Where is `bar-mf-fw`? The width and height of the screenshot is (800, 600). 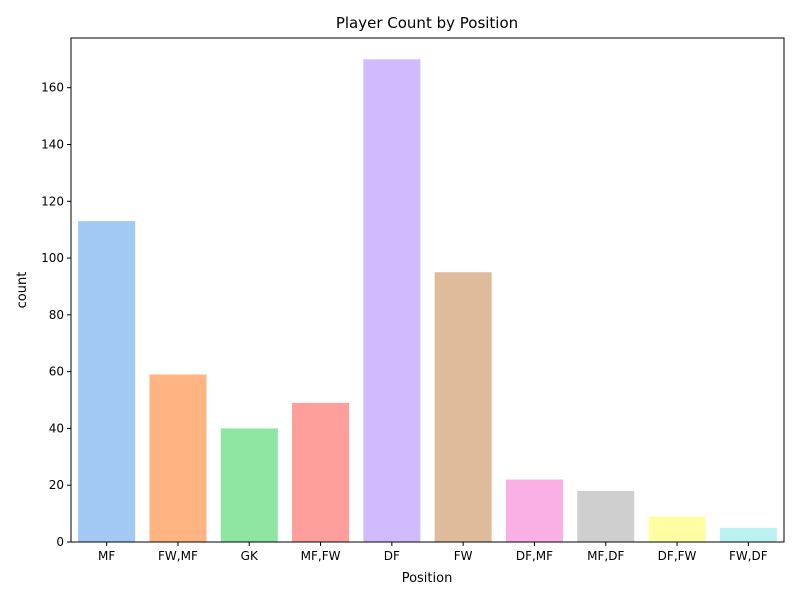
bar-mf-fw is located at coordinates (321, 472).